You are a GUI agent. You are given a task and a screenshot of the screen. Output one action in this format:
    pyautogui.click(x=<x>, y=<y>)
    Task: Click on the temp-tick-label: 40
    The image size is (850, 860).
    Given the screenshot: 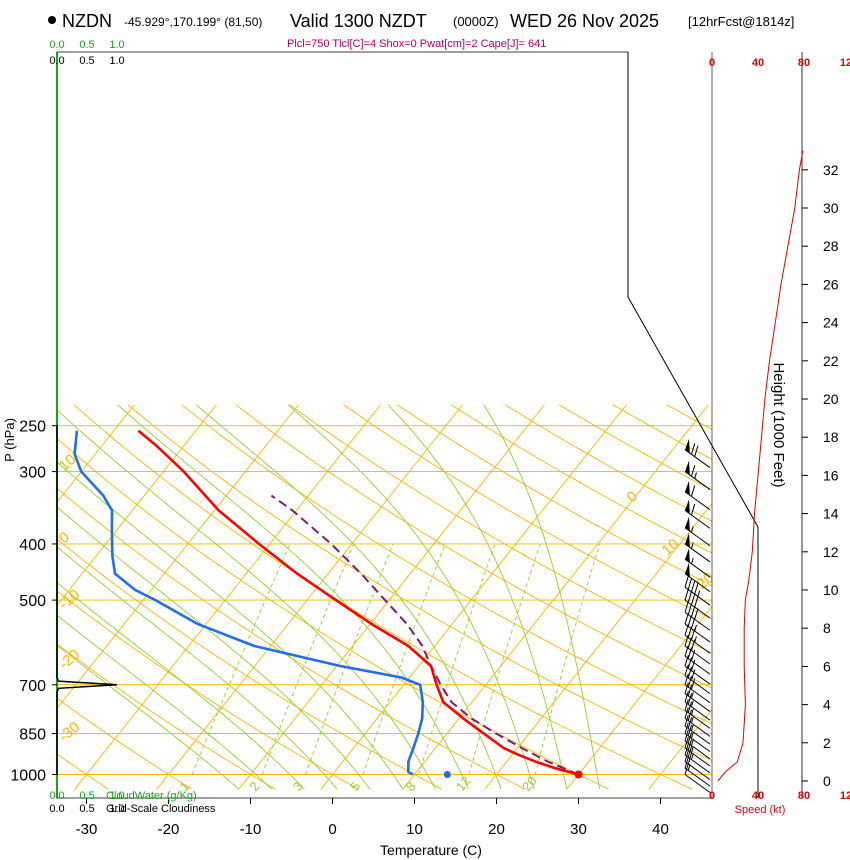 What is the action you would take?
    pyautogui.click(x=660, y=829)
    